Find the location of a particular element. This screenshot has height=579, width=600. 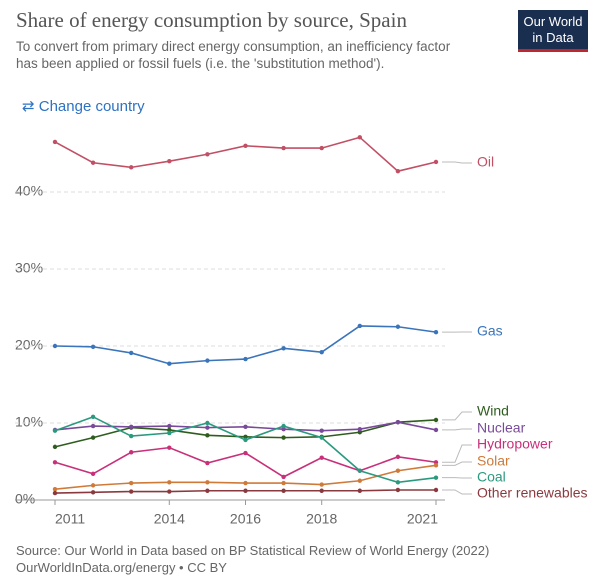

button-label: Change country is located at coordinates (91, 106).